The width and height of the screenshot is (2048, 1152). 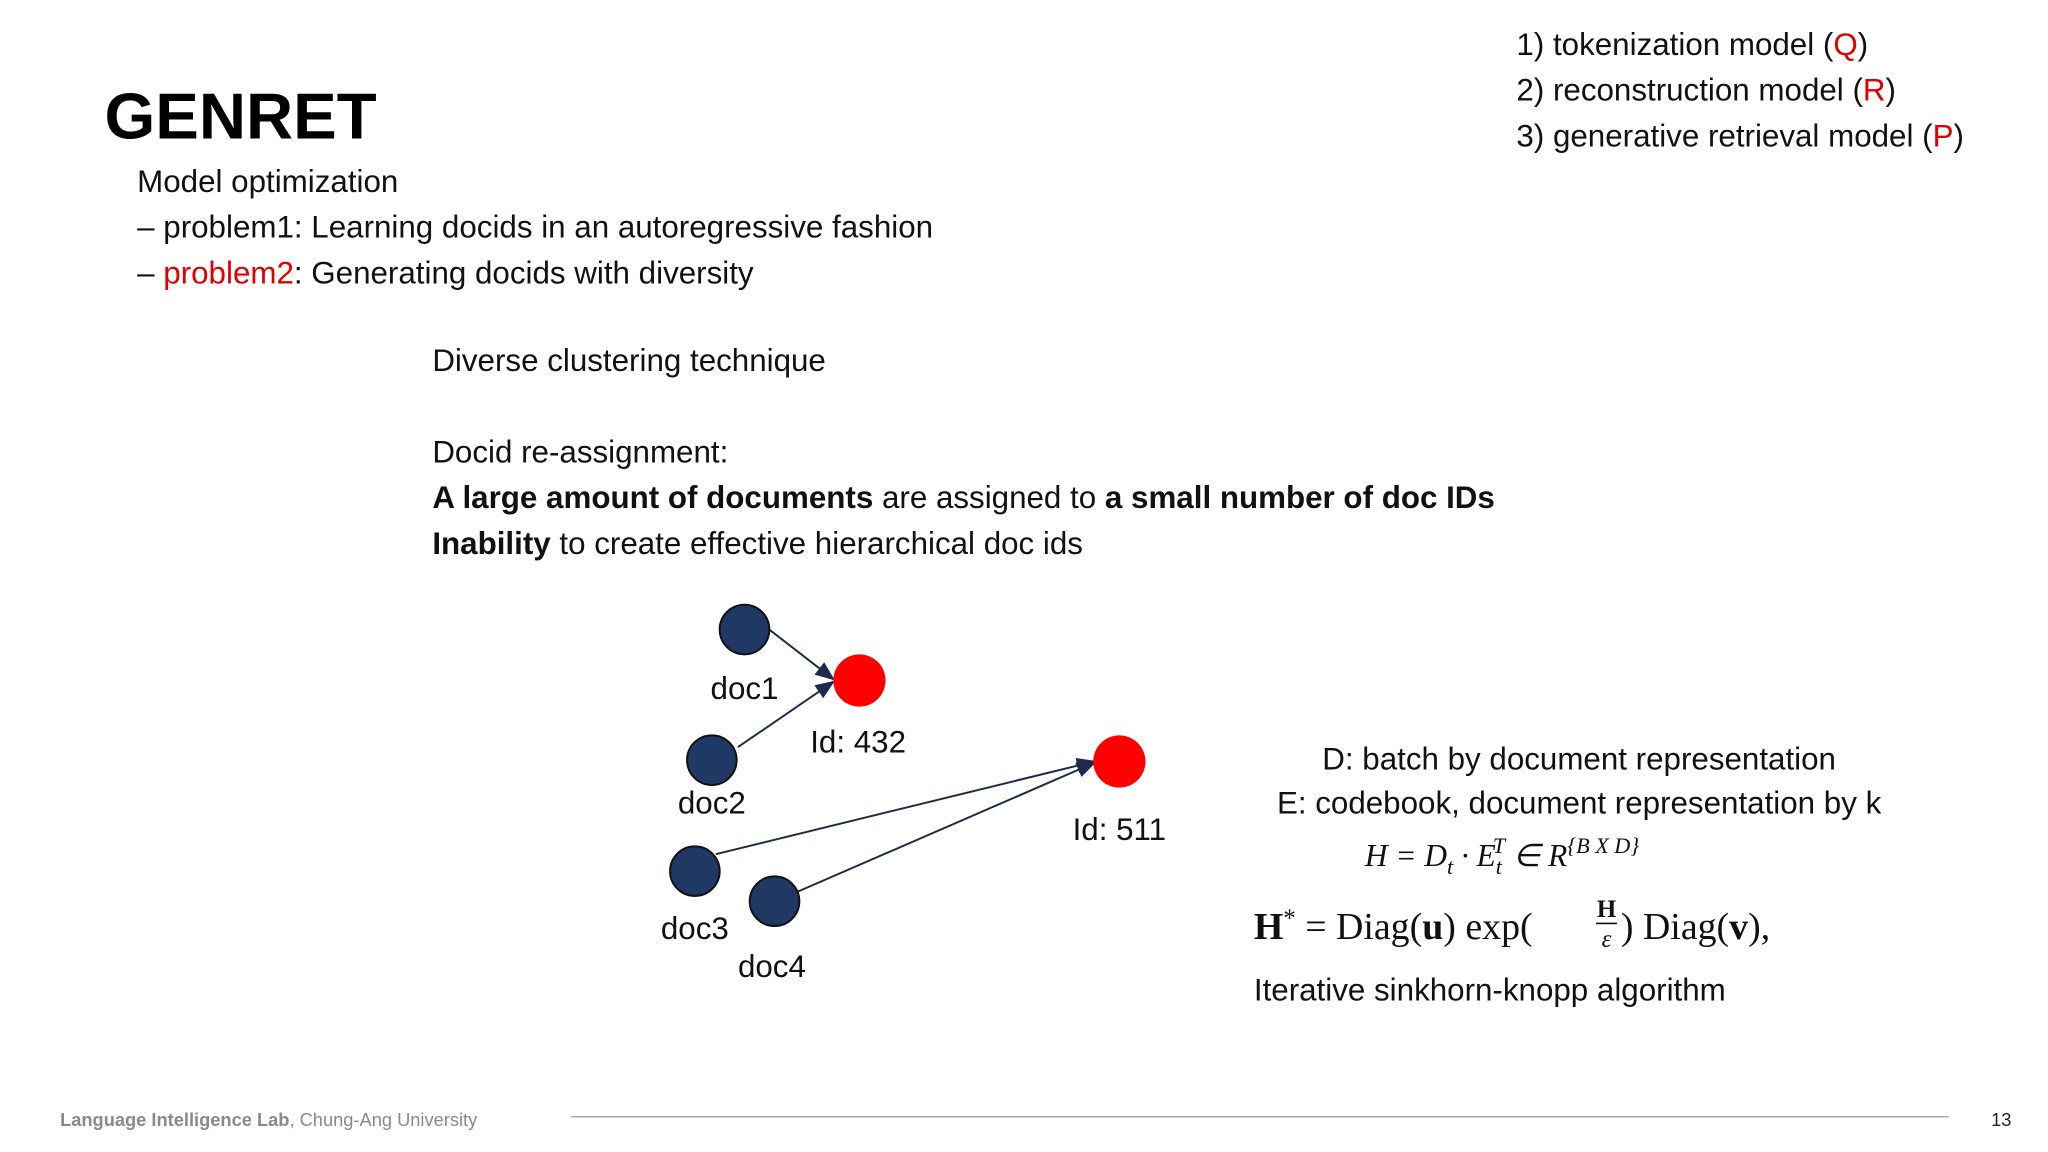 What do you see at coordinates (772, 966) in the screenshot?
I see `doc-label: doc4` at bounding box center [772, 966].